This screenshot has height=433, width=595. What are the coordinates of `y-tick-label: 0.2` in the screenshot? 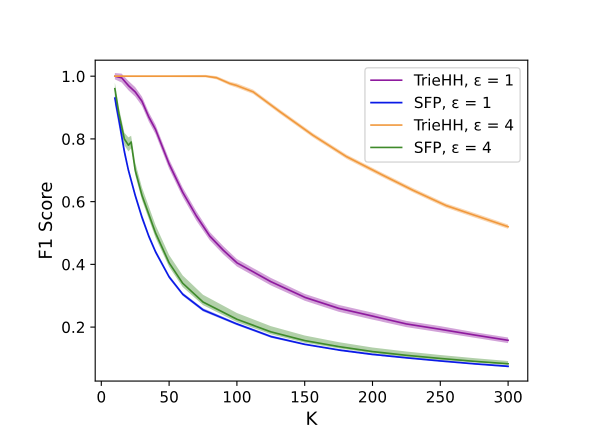 It's located at (73, 328).